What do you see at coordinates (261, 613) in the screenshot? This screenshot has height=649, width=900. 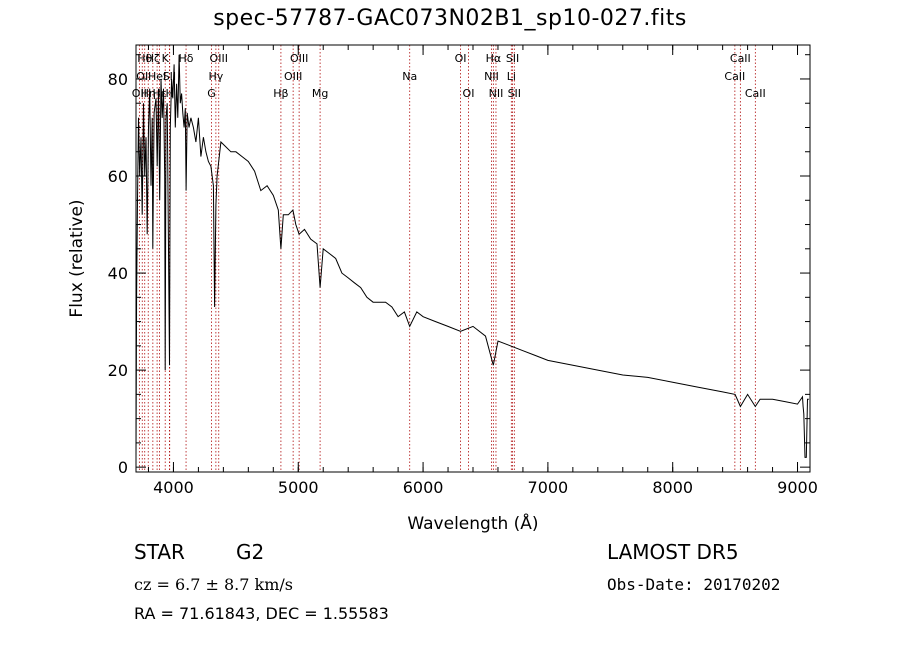 I see `ra-dec-coordinates: RA = 71.61843, DEC = 1.55583` at bounding box center [261, 613].